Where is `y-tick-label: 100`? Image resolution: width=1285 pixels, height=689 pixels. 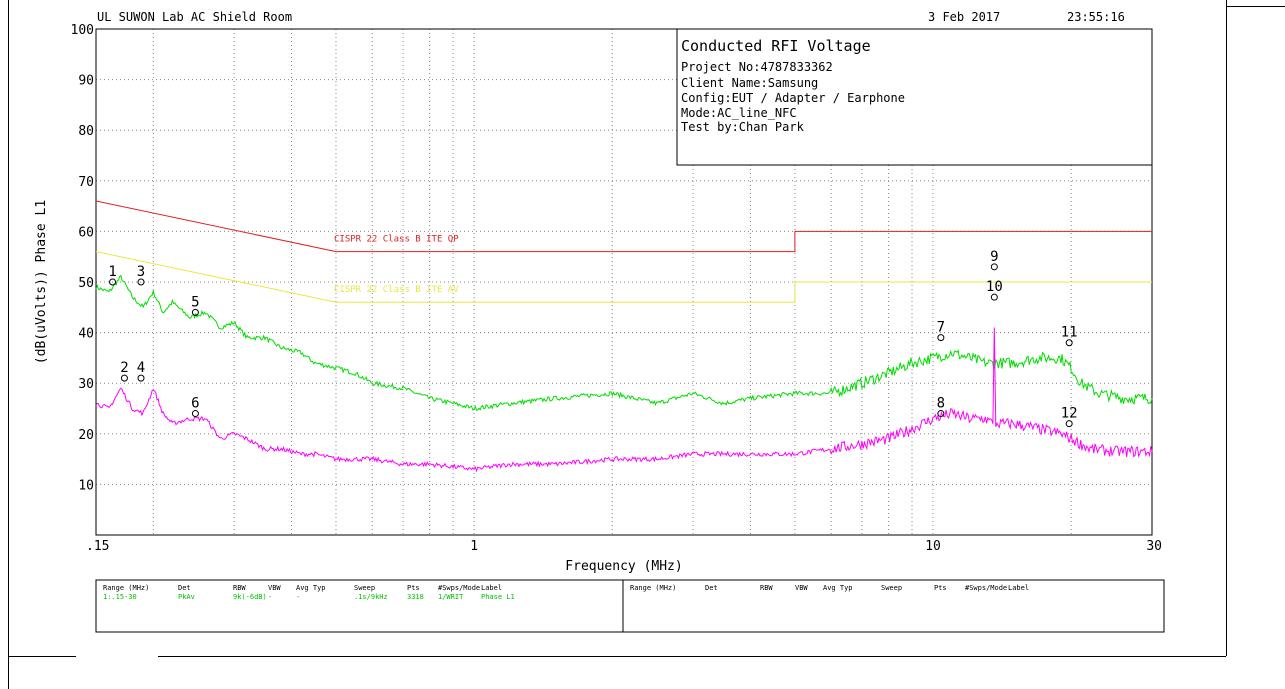
y-tick-label: 100 is located at coordinates (82, 30).